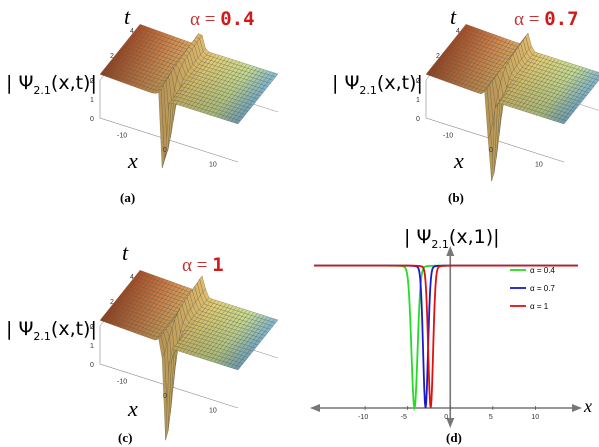  I want to click on ylabel-d: | Ψ2.1(x,1)|, so click(452, 238).